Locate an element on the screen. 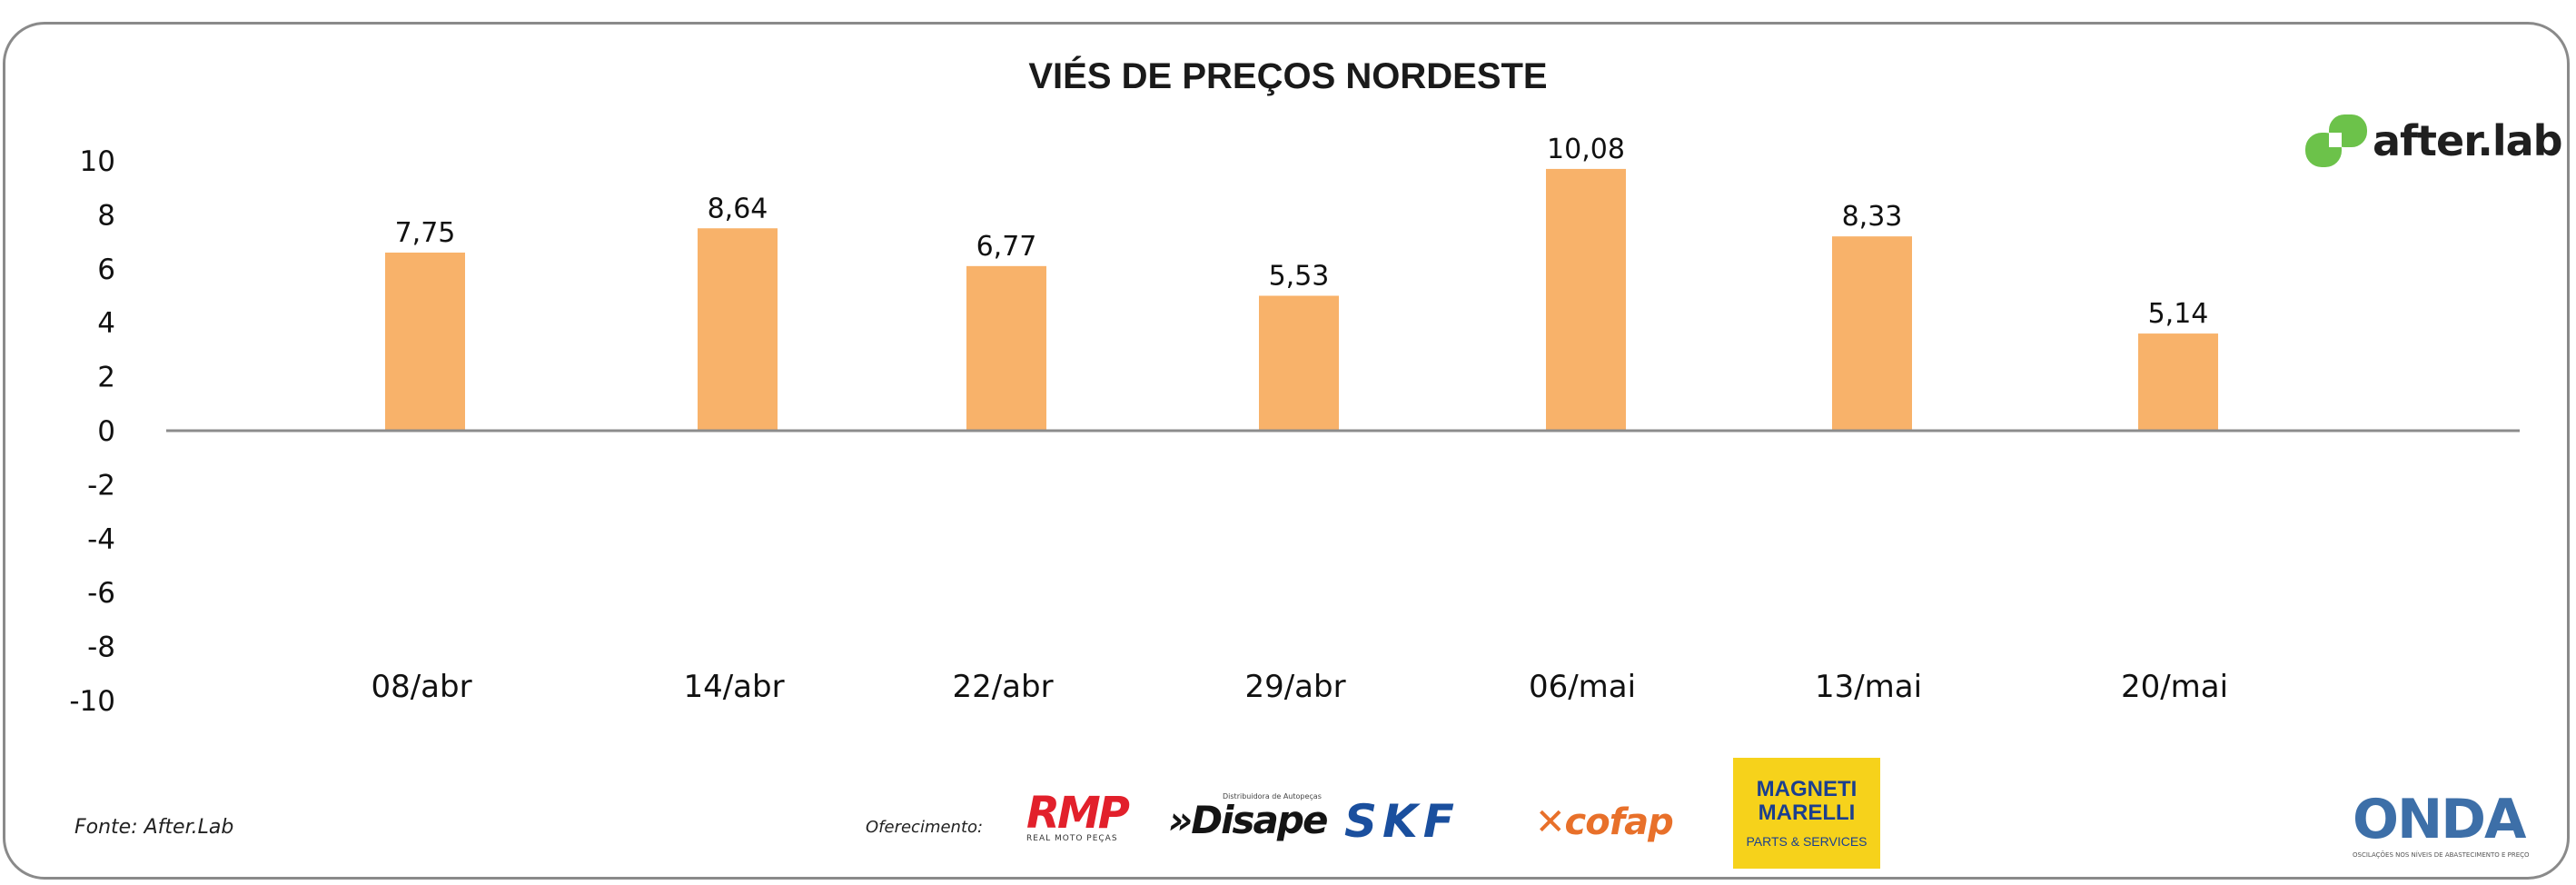 The image size is (2576, 885). data-label: 5,14 is located at coordinates (2178, 314).